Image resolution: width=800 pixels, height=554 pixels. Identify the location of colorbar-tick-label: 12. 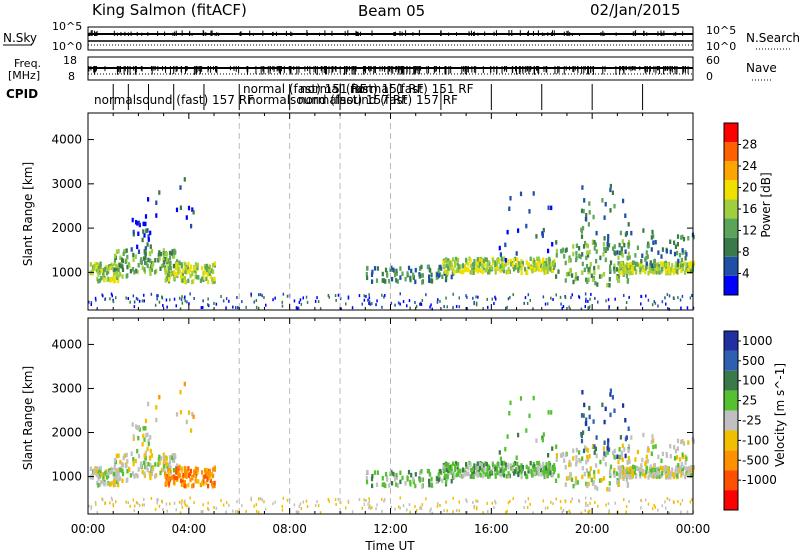
(749, 231).